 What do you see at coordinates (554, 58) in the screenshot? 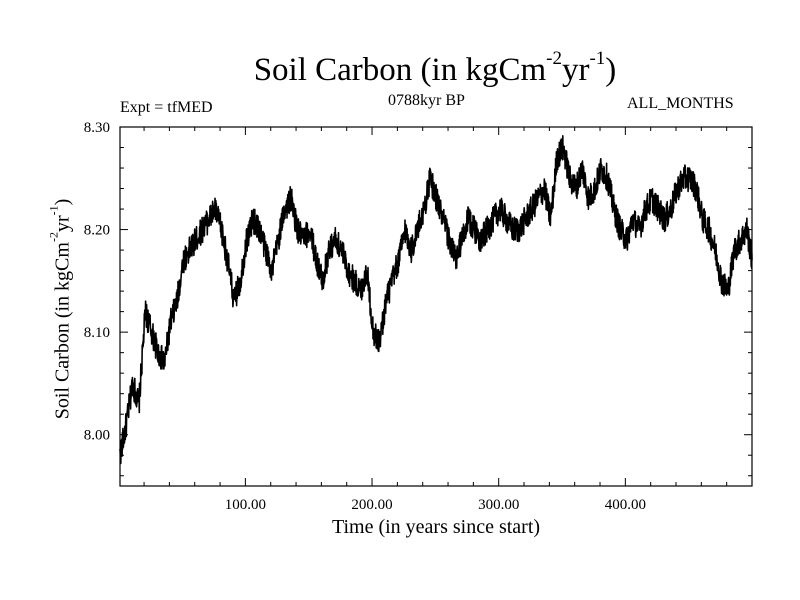
I see `title-exponent-1: -2` at bounding box center [554, 58].